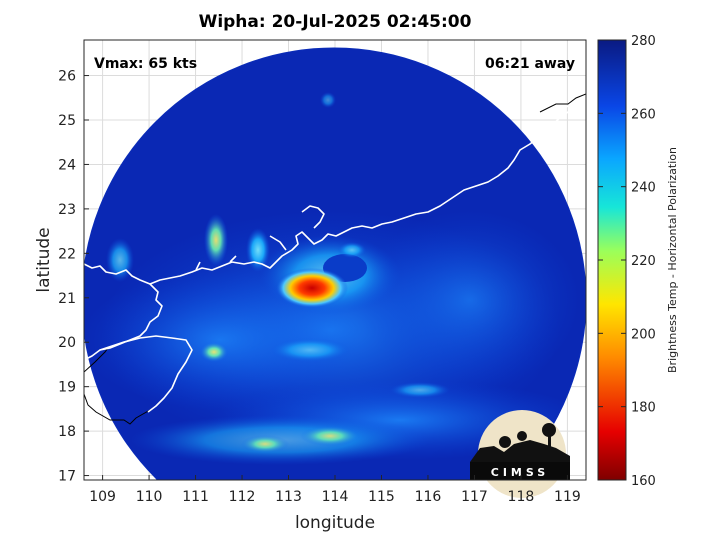 This screenshot has height=540, width=720. I want to click on colorbar-tick-label: 260, so click(643, 114).